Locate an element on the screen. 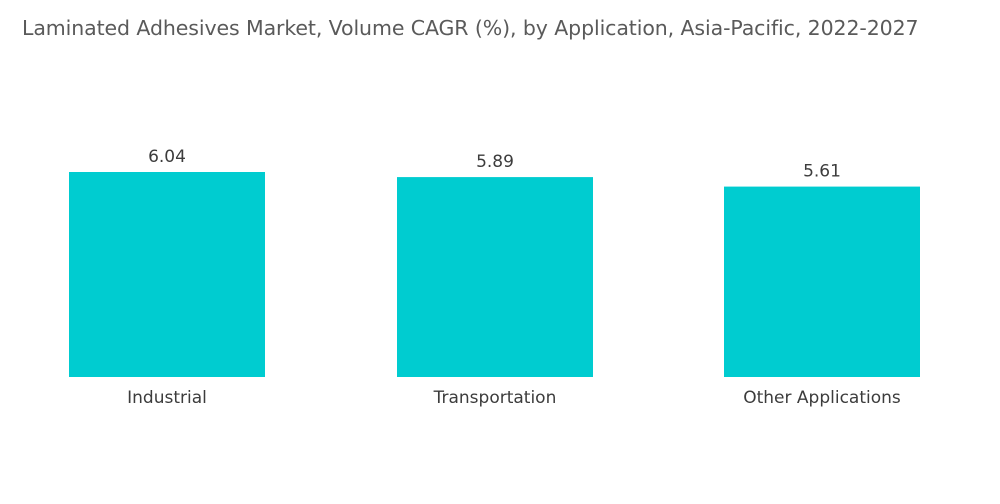 This screenshot has width=1000, height=504. category-label-other-applications: Other Applications is located at coordinates (822, 398).